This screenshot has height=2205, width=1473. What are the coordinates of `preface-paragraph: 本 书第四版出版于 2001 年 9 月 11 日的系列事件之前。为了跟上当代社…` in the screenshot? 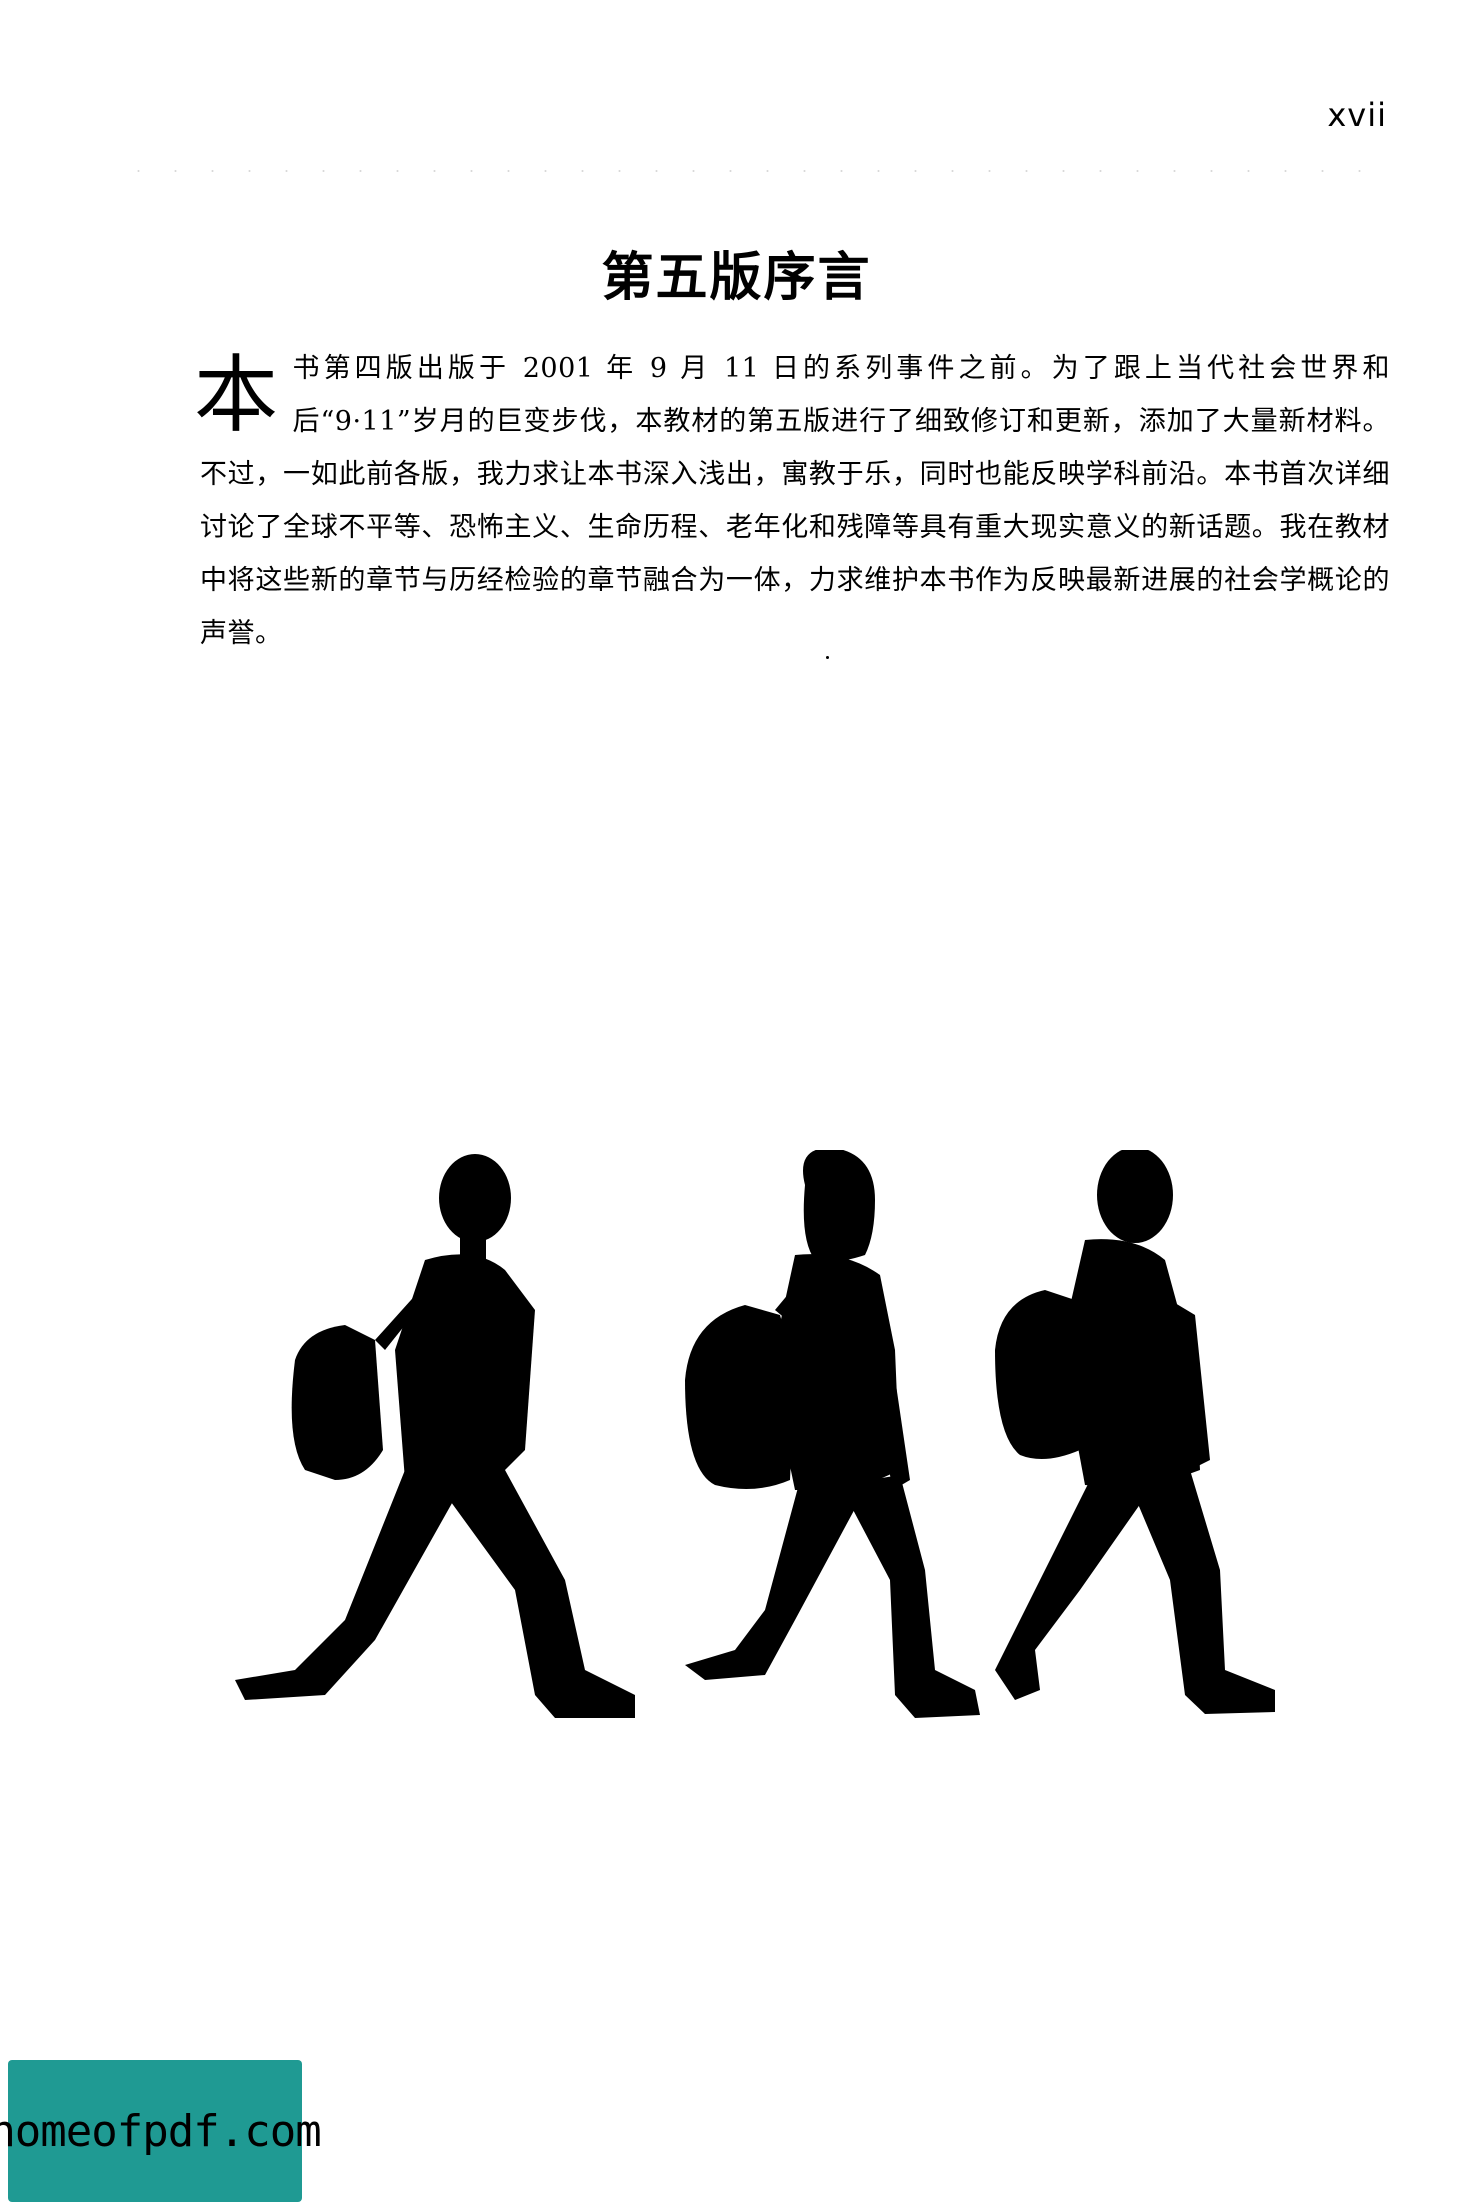 It's located at (792, 501).